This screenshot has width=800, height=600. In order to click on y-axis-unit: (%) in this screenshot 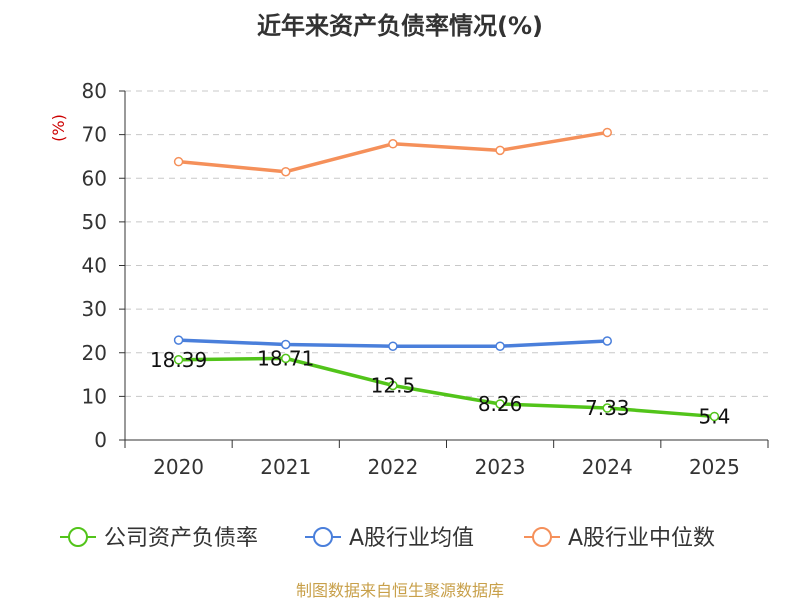, I will do `click(58, 128)`.